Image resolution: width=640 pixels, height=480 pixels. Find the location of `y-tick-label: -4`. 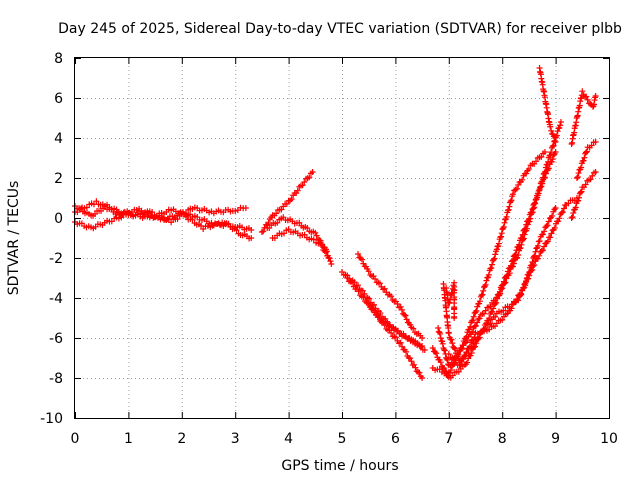

y-tick-label: -4 is located at coordinates (56, 299).